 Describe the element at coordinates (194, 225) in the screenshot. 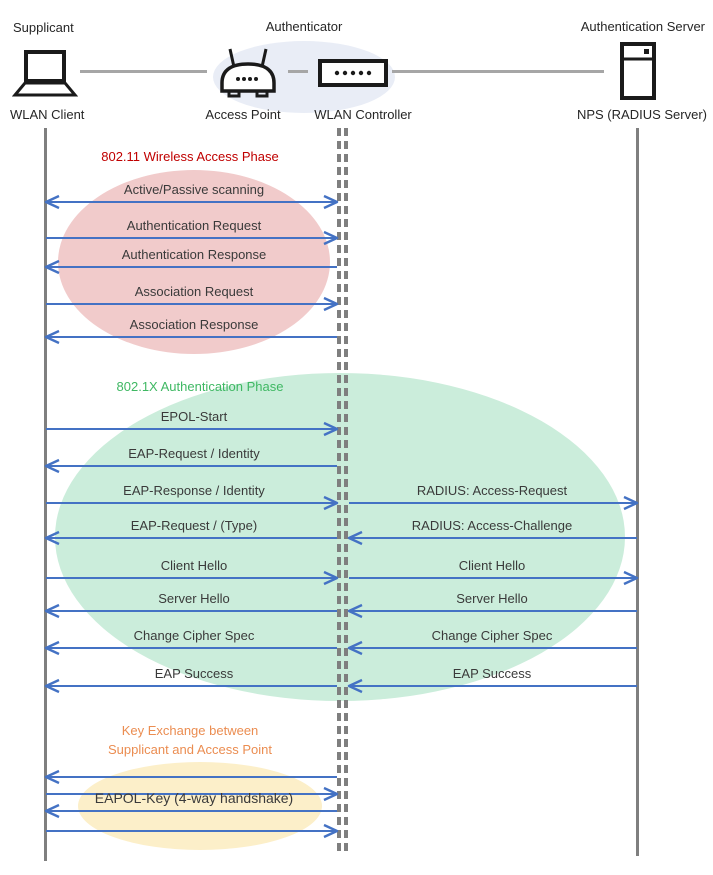

I see `message-label: Authentication Request` at that location.